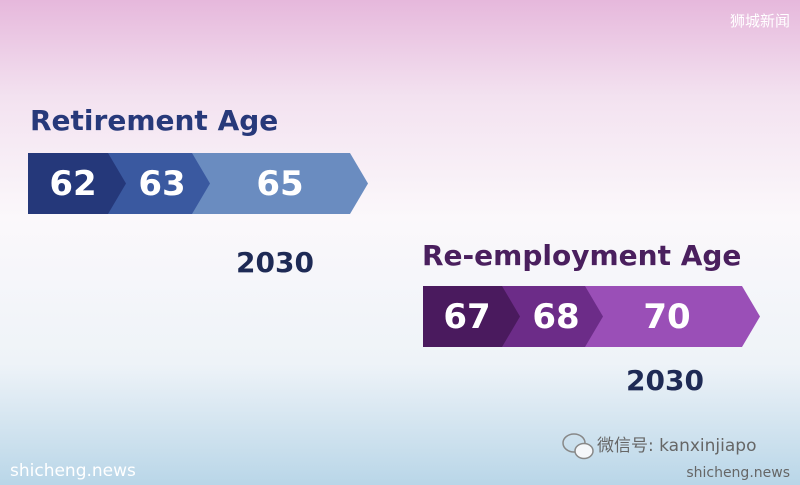 The height and width of the screenshot is (485, 800). I want to click on age-value: 62, so click(72, 184).